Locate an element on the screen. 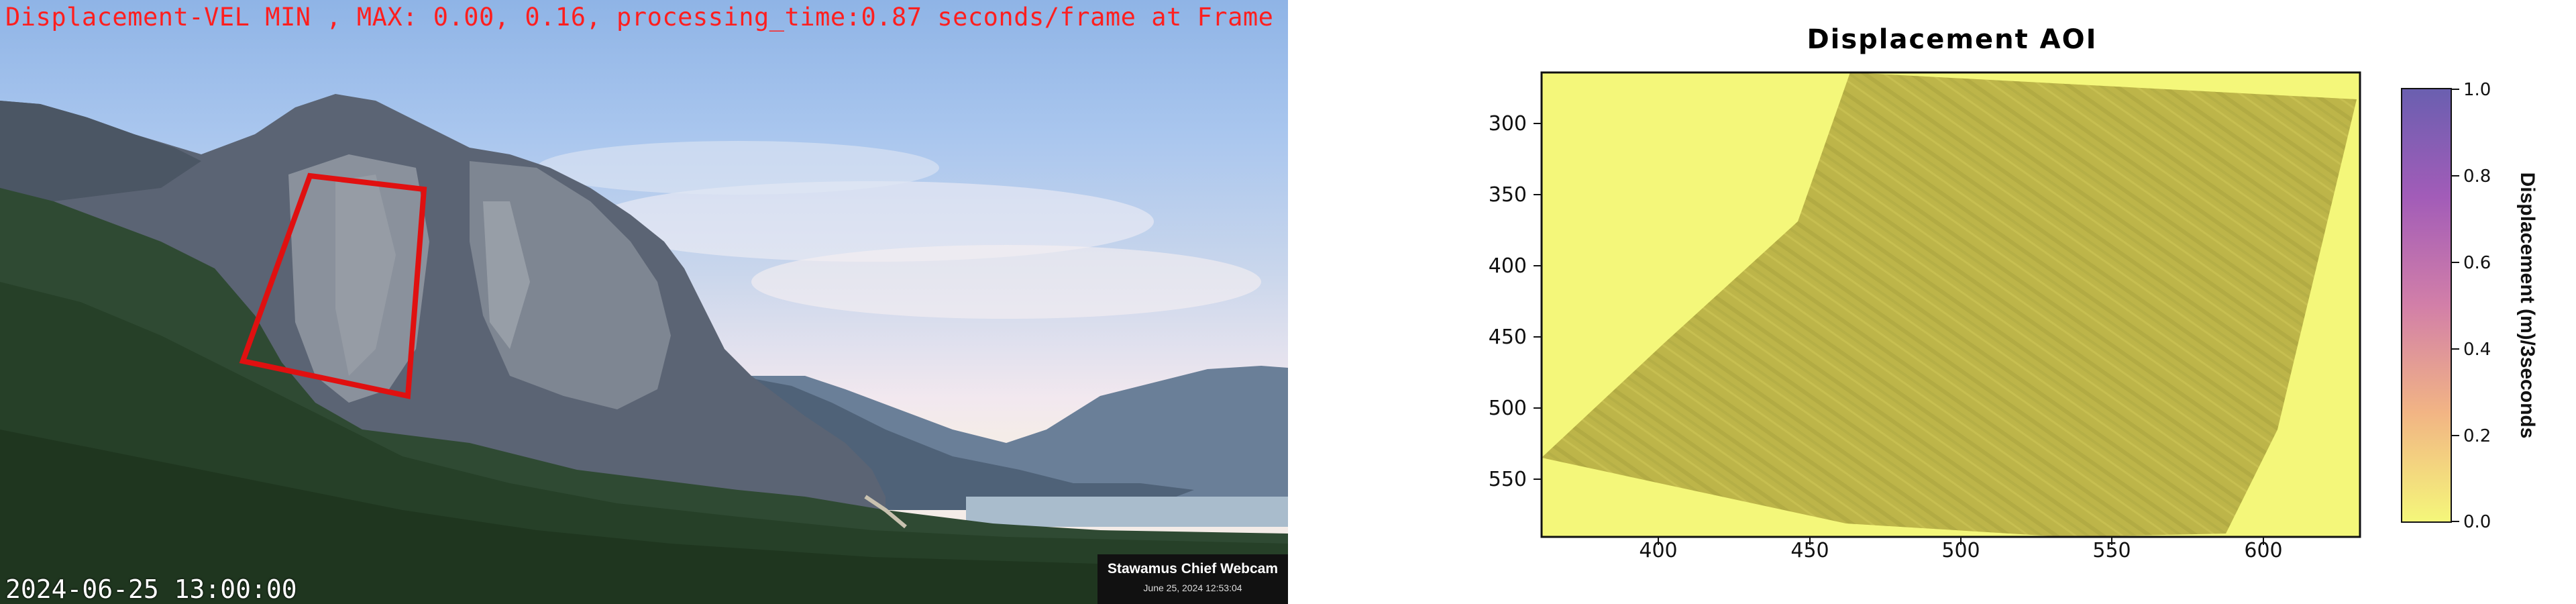 This screenshot has height=604, width=2576. y-axis: 300 350 400 450 500 550 is located at coordinates (1515, 301).